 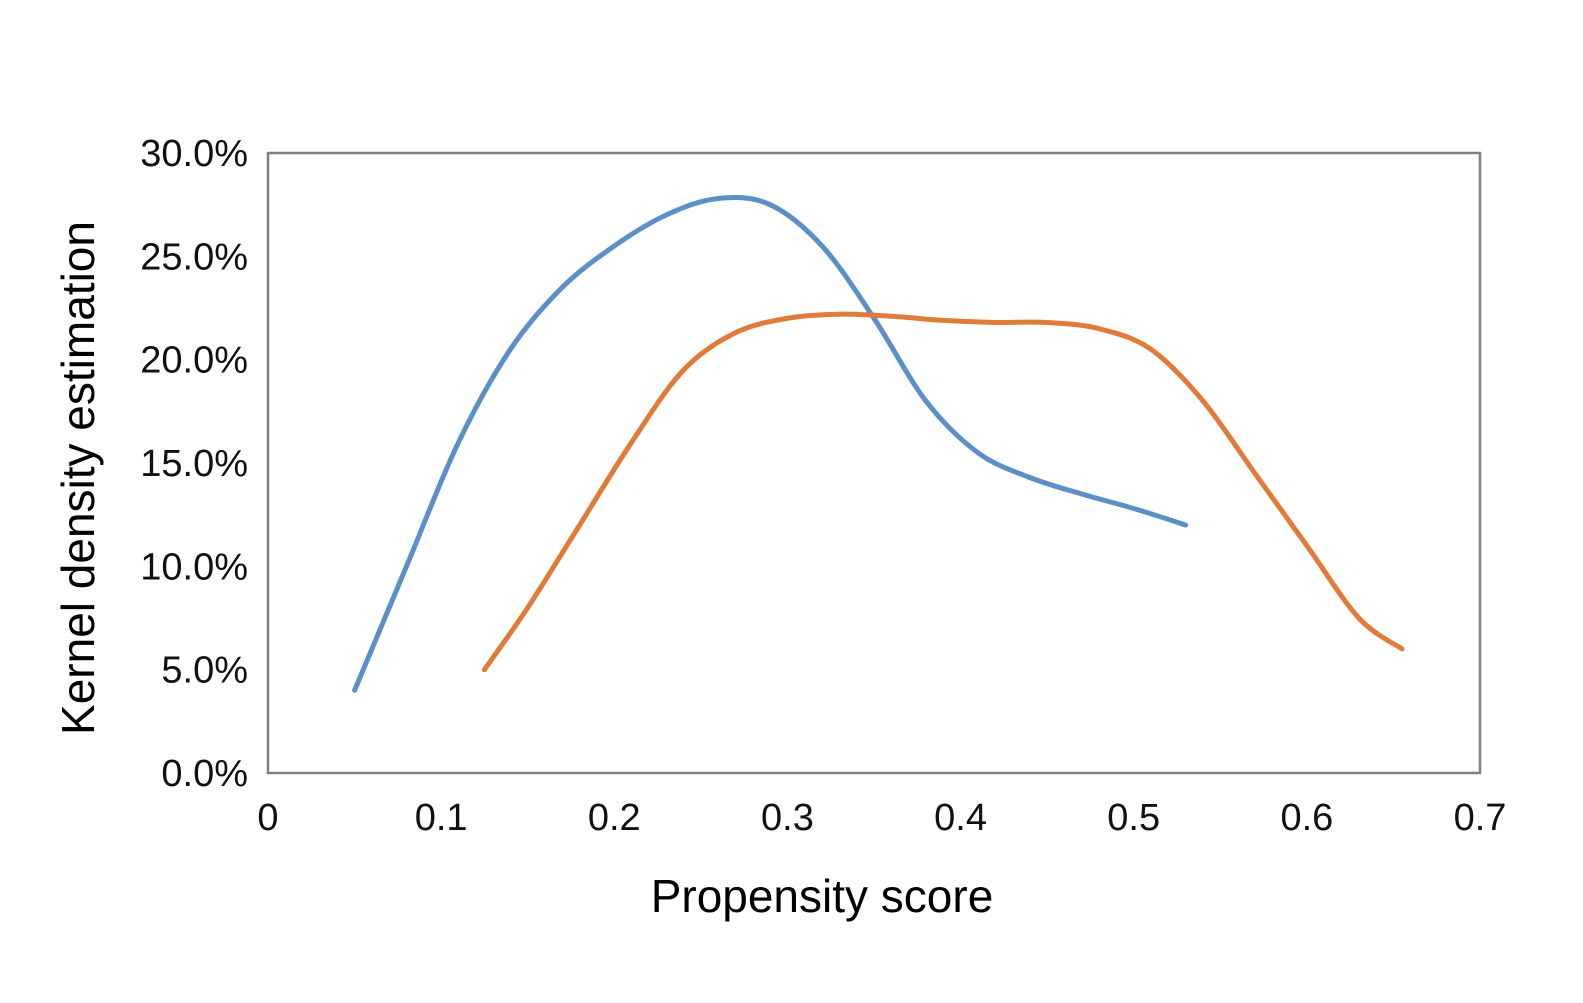 What do you see at coordinates (441, 818) in the screenshot?
I see `x-tick-label: 0.1` at bounding box center [441, 818].